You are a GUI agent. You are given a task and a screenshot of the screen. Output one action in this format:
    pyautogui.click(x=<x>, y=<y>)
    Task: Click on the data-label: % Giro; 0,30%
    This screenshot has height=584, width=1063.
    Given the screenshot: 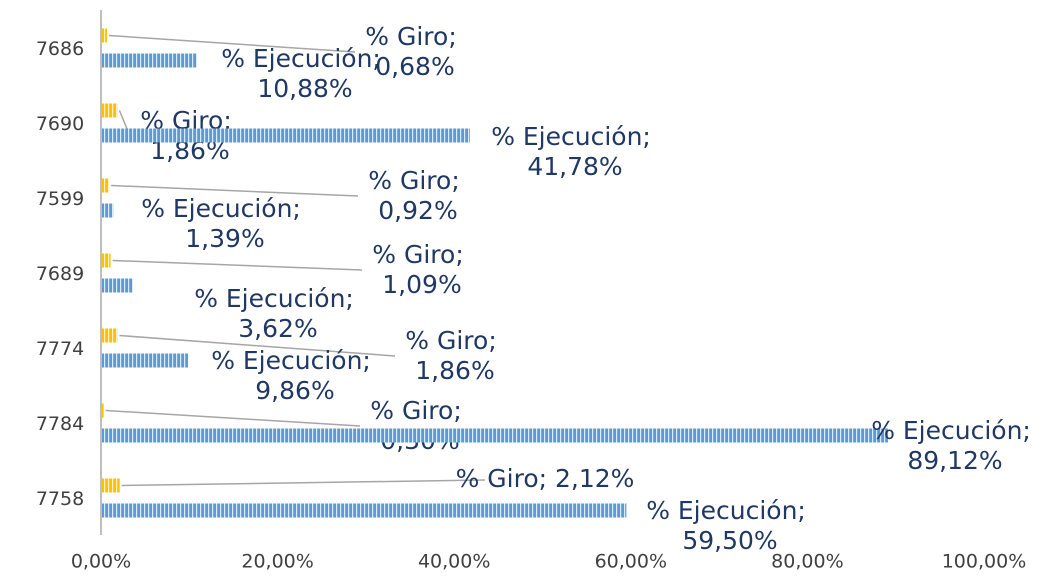 What is the action you would take?
    pyautogui.click(x=419, y=425)
    